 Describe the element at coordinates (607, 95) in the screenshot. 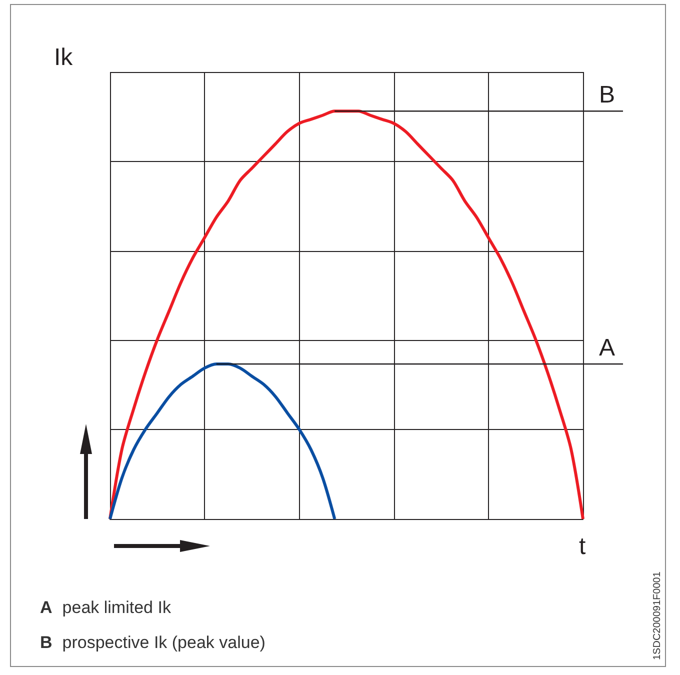

I see `ref-line-label: B` at that location.